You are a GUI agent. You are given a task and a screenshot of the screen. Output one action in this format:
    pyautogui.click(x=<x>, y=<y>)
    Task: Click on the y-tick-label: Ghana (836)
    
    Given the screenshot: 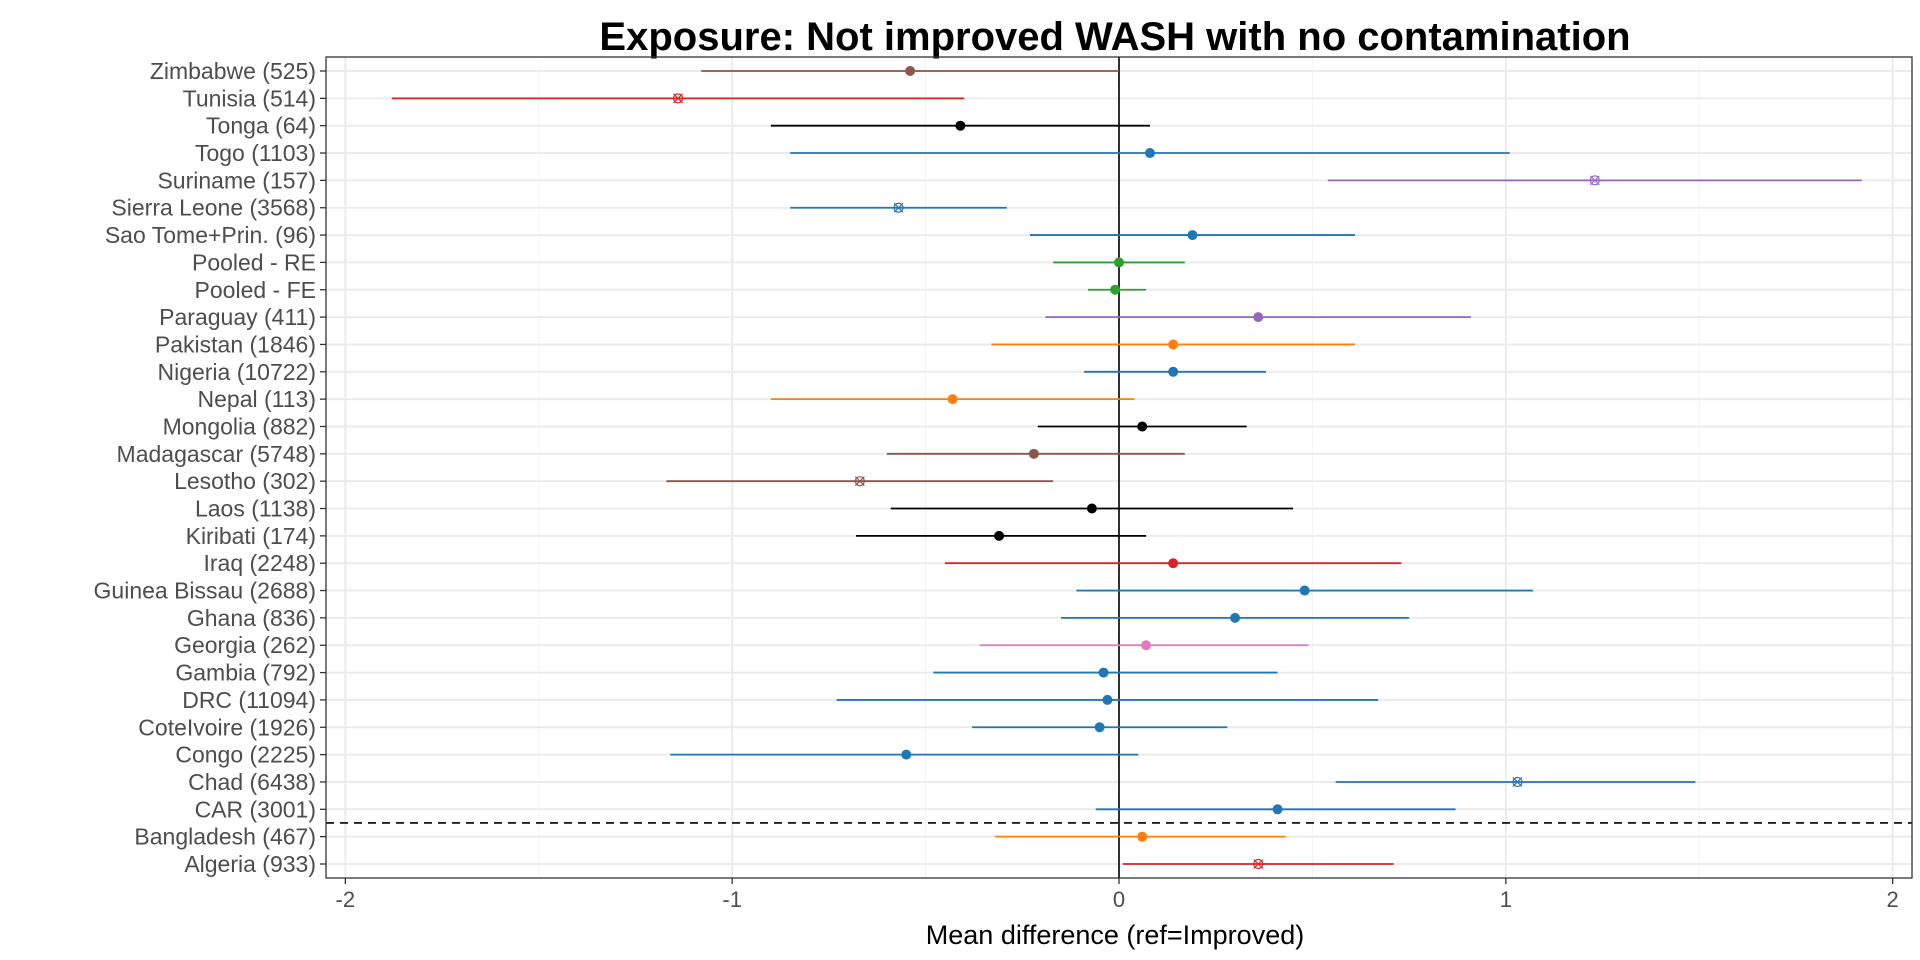 What is the action you would take?
    pyautogui.click(x=251, y=618)
    